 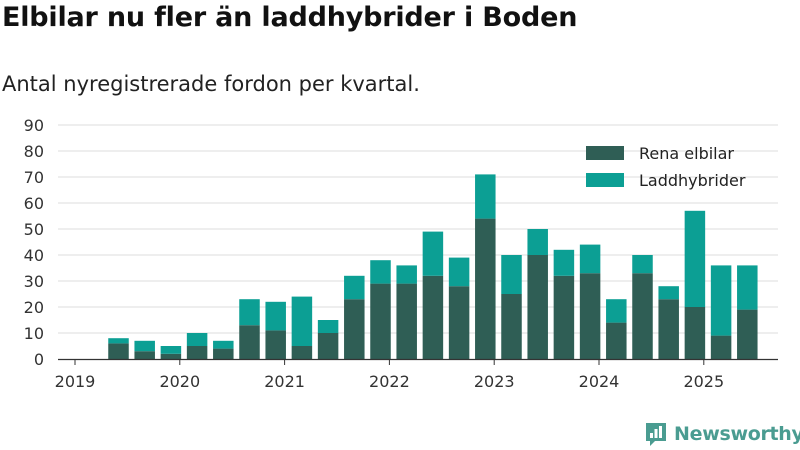 What do you see at coordinates (666, 167) in the screenshot?
I see `legend: Rena elbilar Laddhybrider` at bounding box center [666, 167].